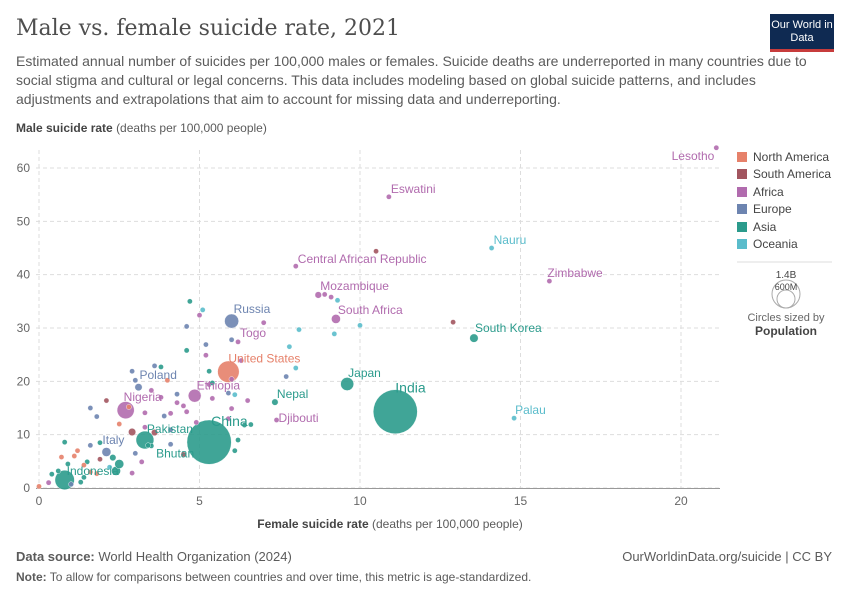  Describe the element at coordinates (148, 445) in the screenshot. I see `point-bhutan` at that location.